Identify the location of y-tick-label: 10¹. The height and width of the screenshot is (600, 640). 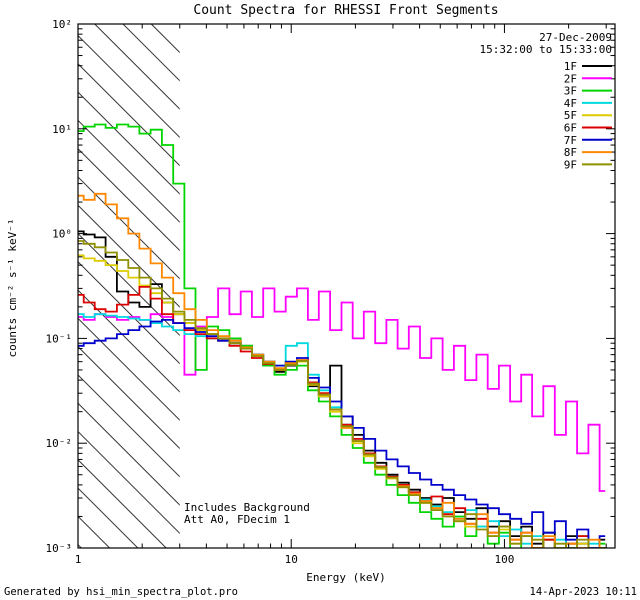
(62, 129).